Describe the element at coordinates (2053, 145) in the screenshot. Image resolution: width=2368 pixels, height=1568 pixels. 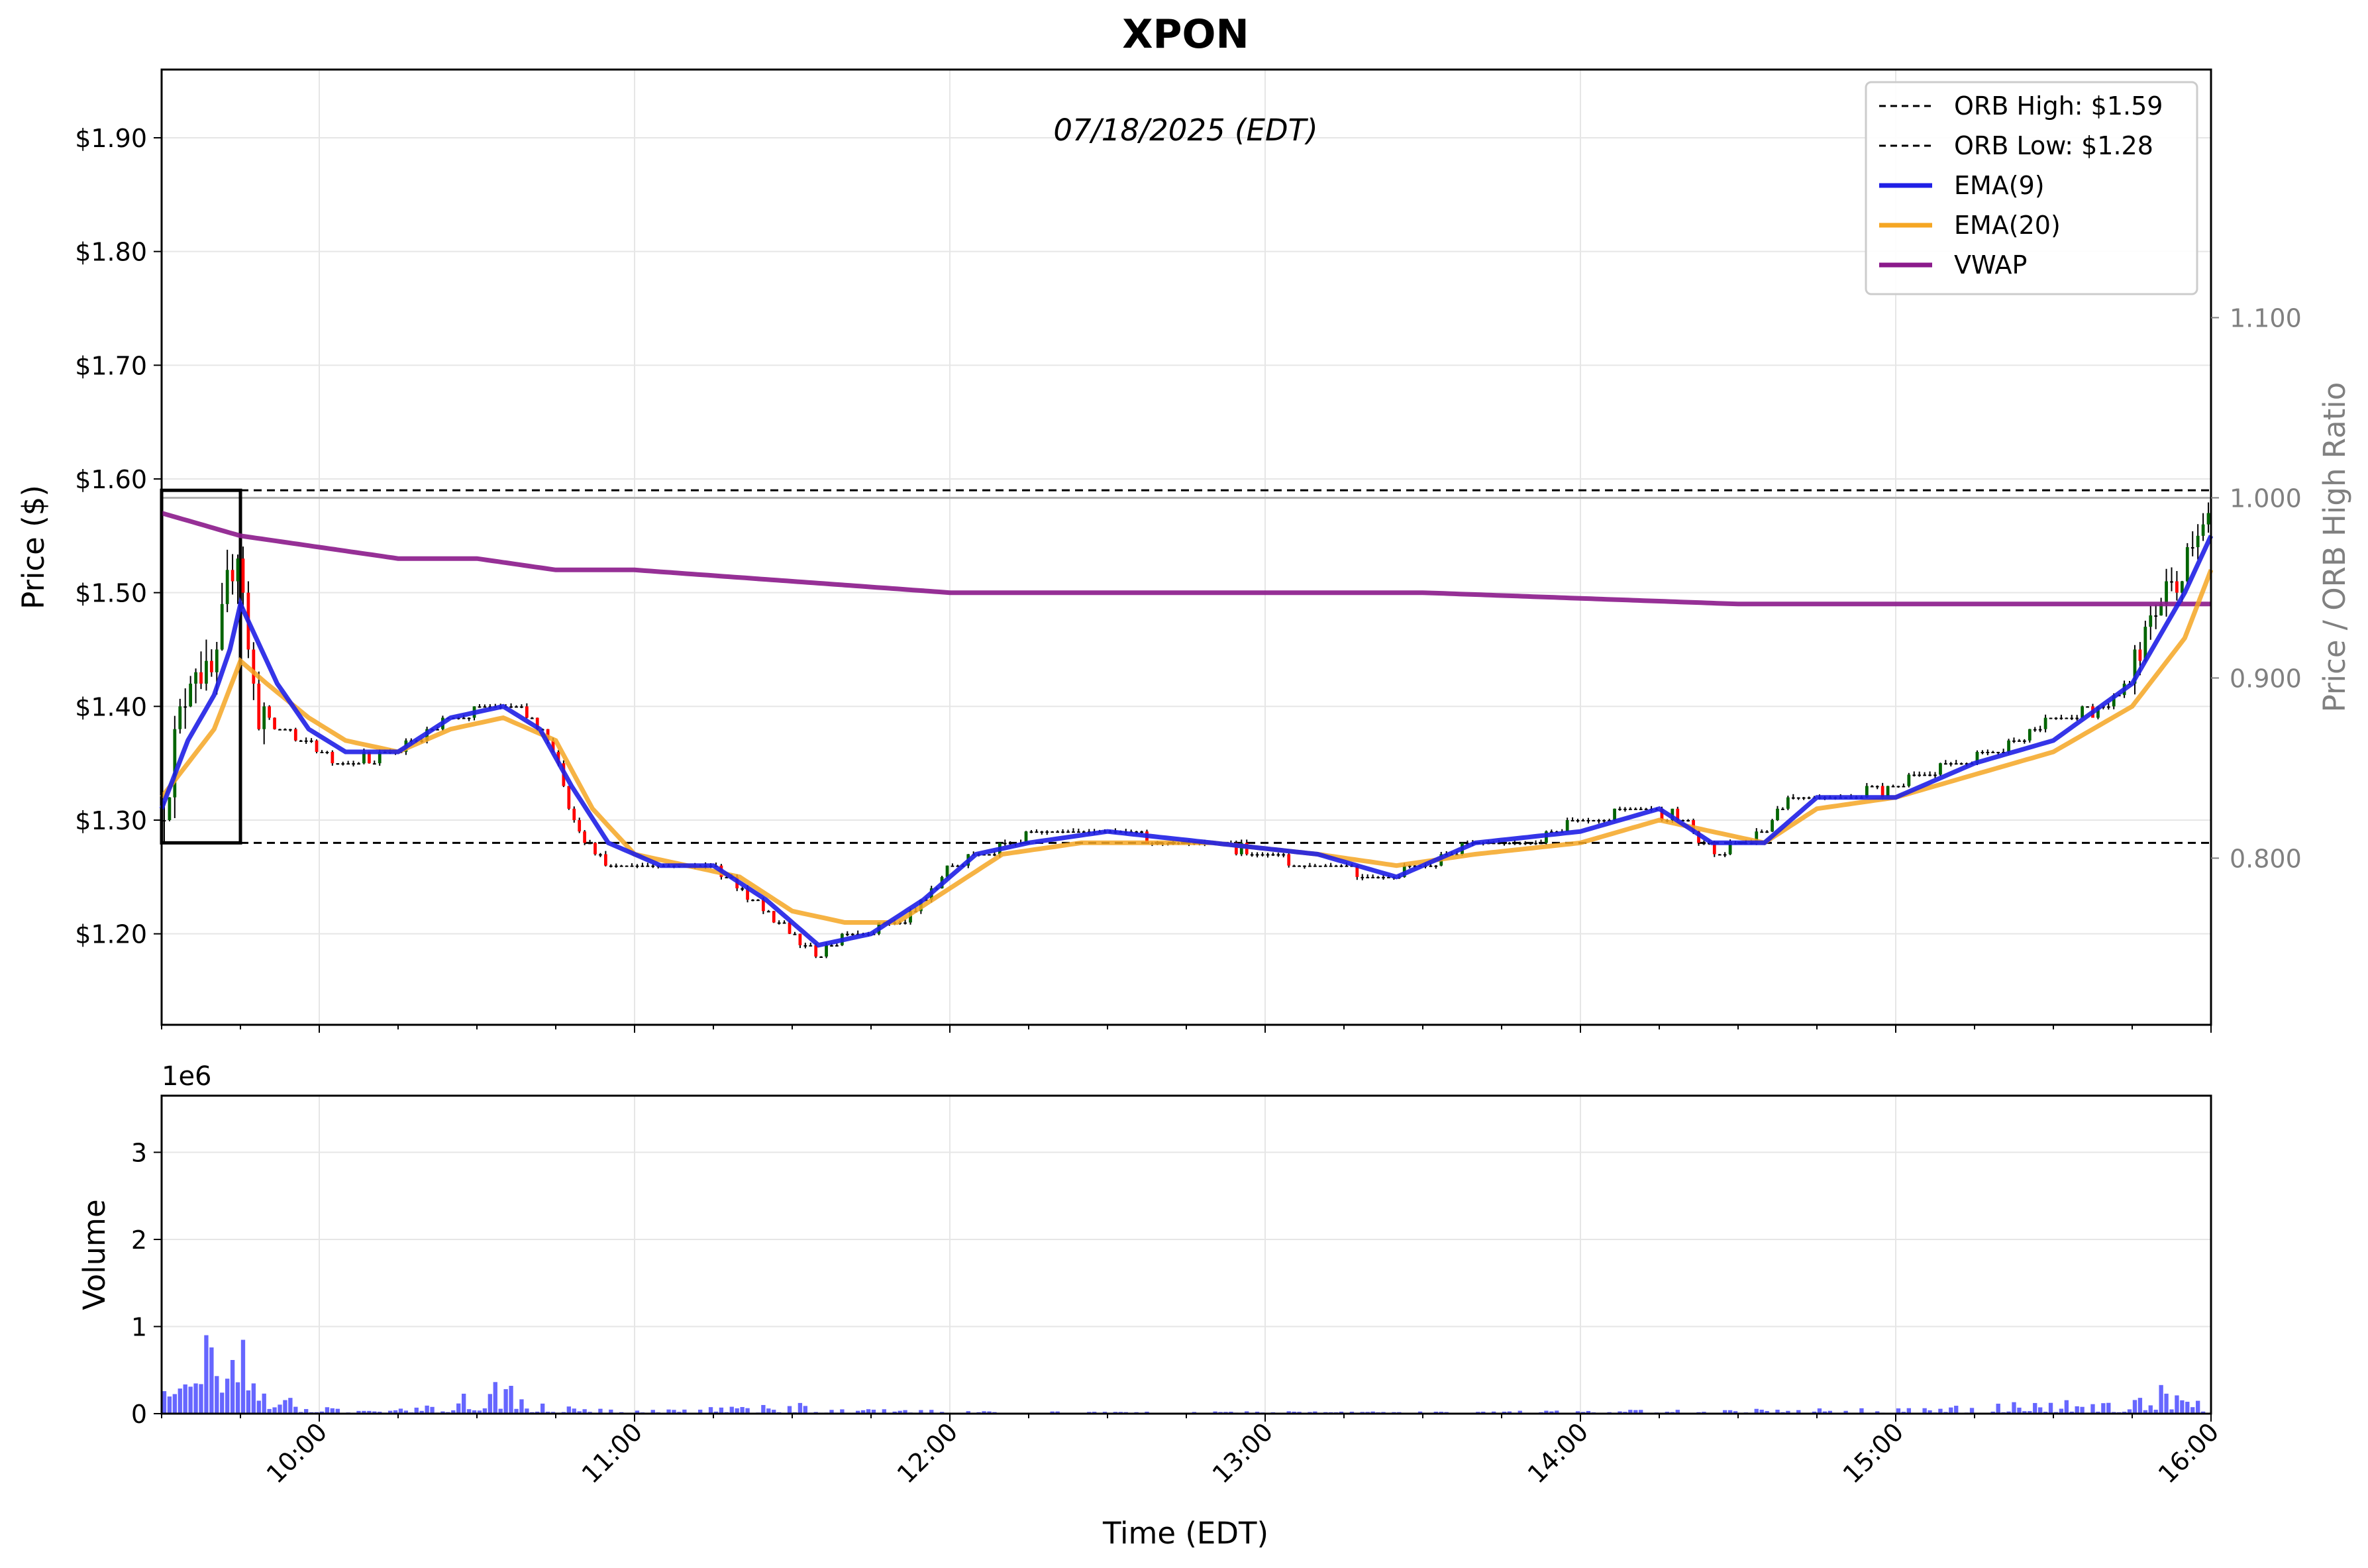
I see `legend-label: ORB Low: $1.28` at that location.